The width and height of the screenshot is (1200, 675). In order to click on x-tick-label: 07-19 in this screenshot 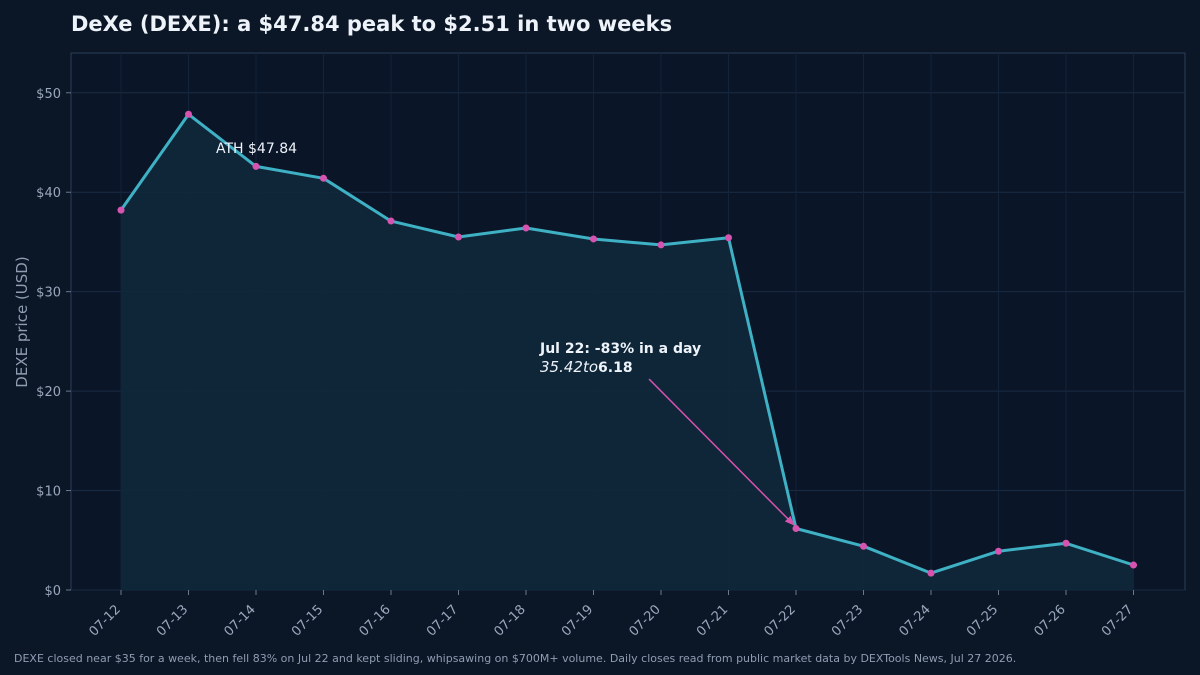, I will do `click(577, 620)`.